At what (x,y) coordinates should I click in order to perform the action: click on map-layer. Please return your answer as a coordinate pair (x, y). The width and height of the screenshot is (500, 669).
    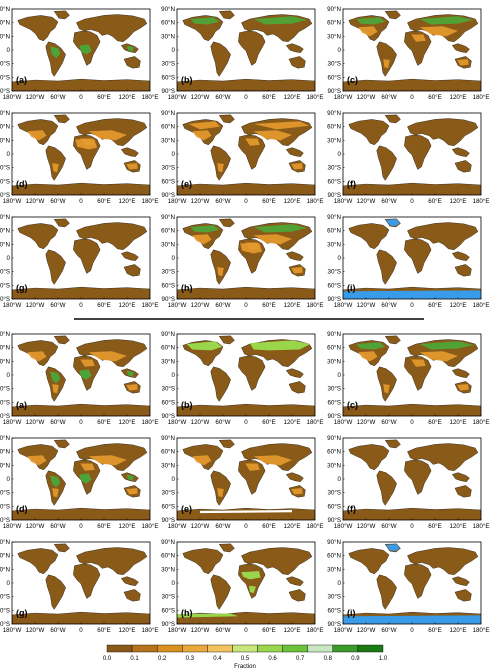
    Looking at the image, I should click on (412, 154).